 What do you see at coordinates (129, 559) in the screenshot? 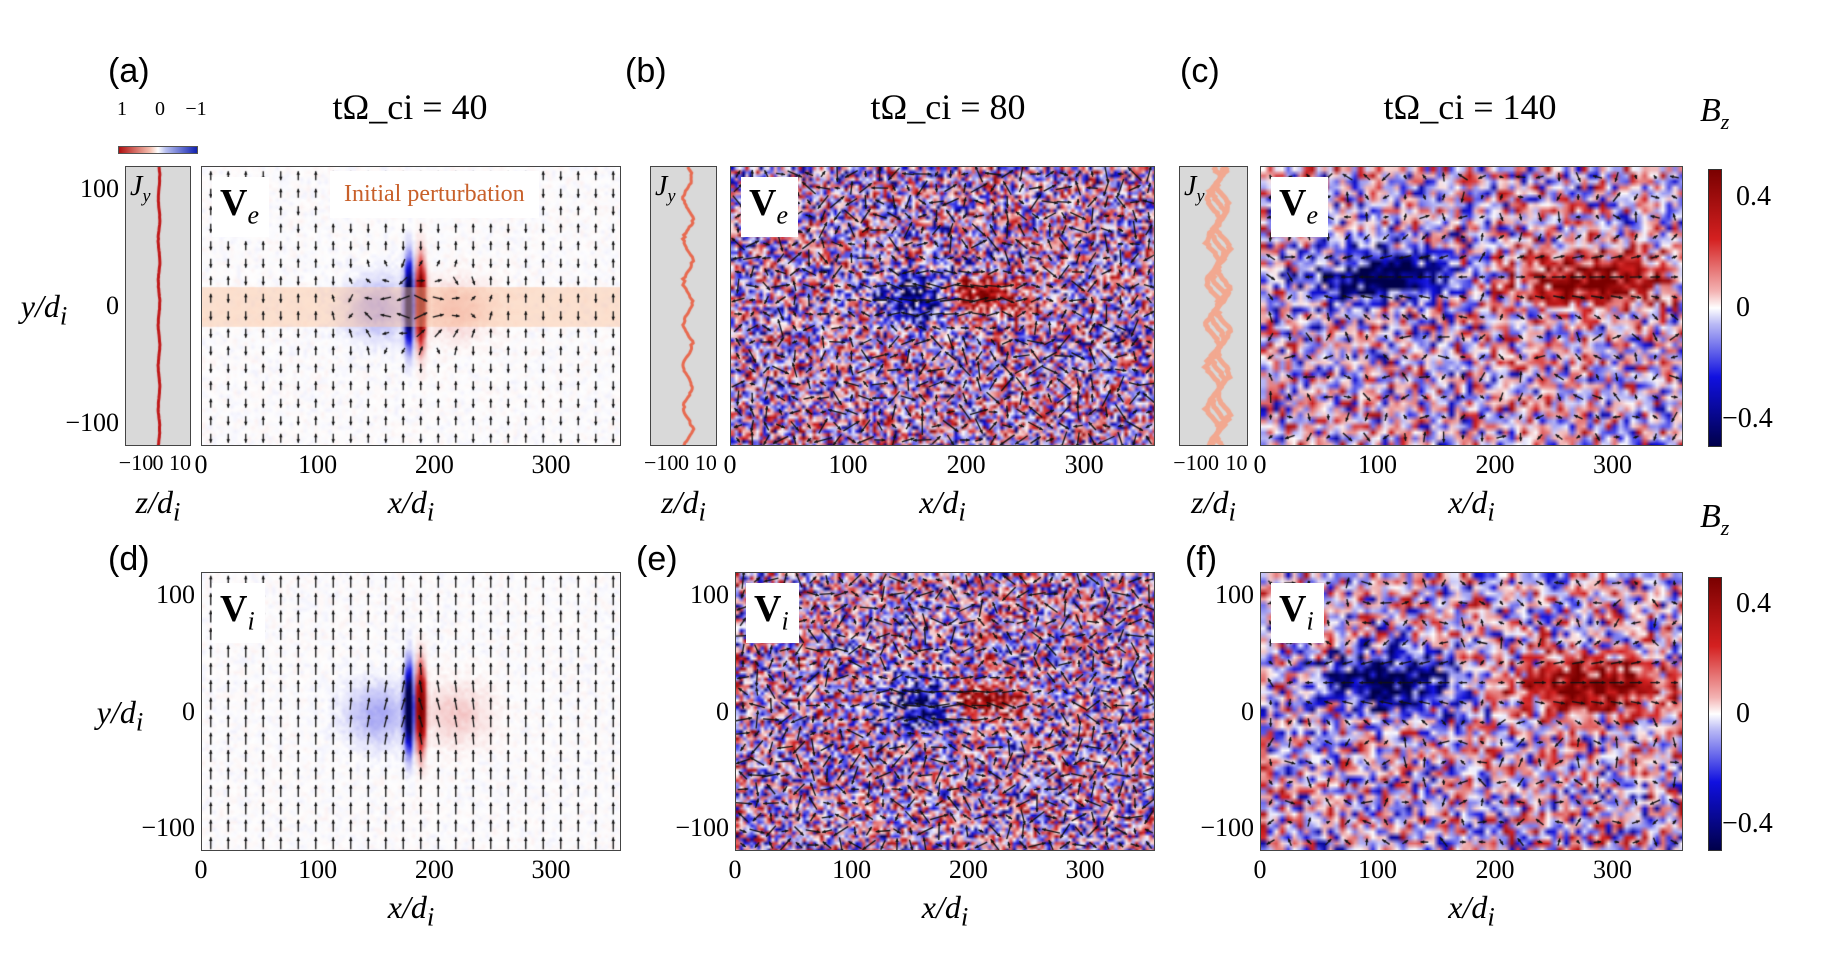
I see `panel-label: (d)` at bounding box center [129, 559].